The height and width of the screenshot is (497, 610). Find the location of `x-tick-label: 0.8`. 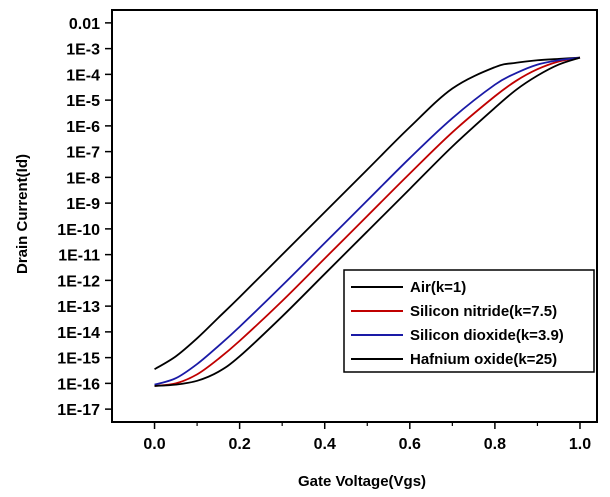

x-tick-label: 0.8 is located at coordinates (495, 444).